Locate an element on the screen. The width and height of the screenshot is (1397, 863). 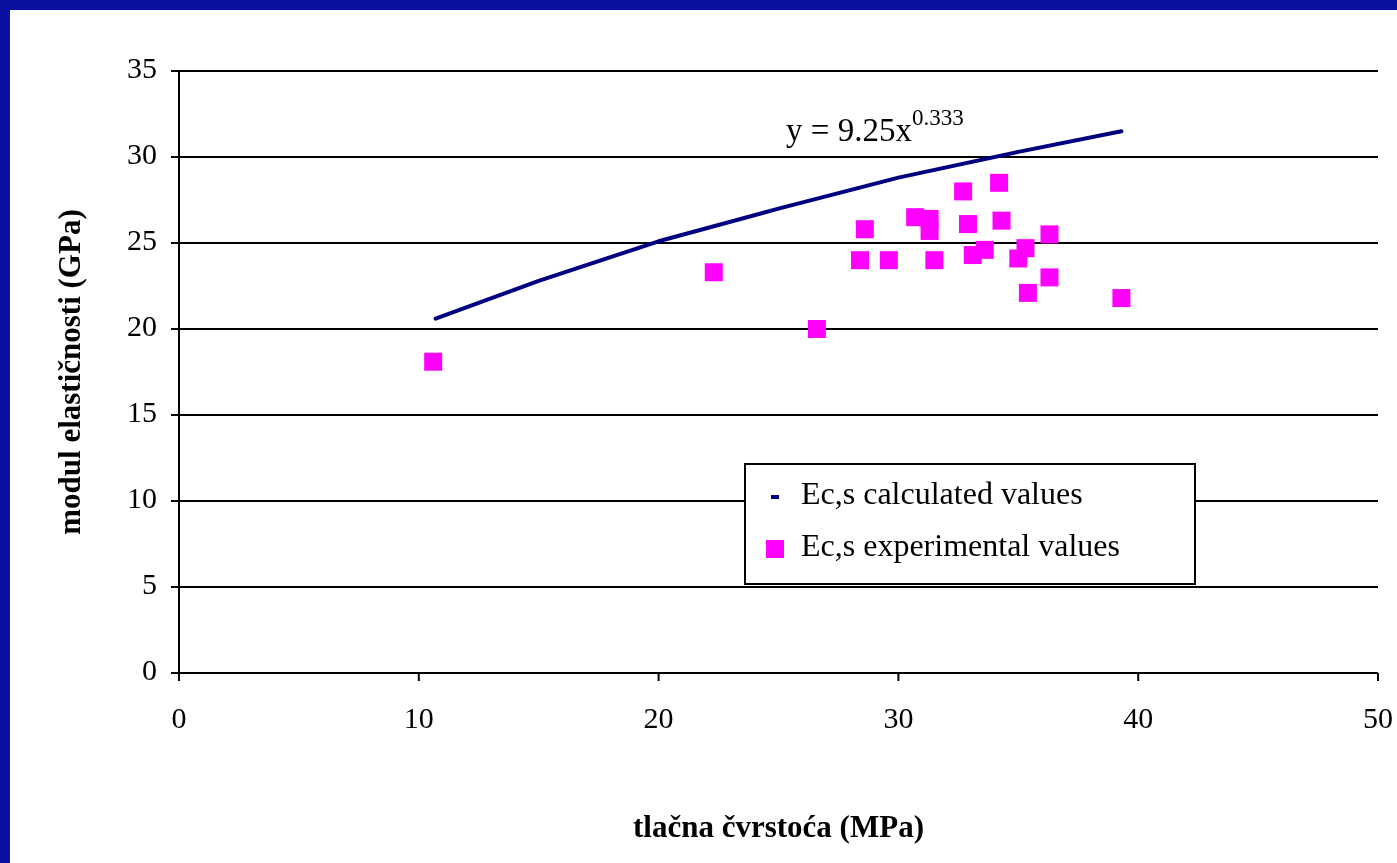
y-tick-label: 25 is located at coordinates (142, 239).